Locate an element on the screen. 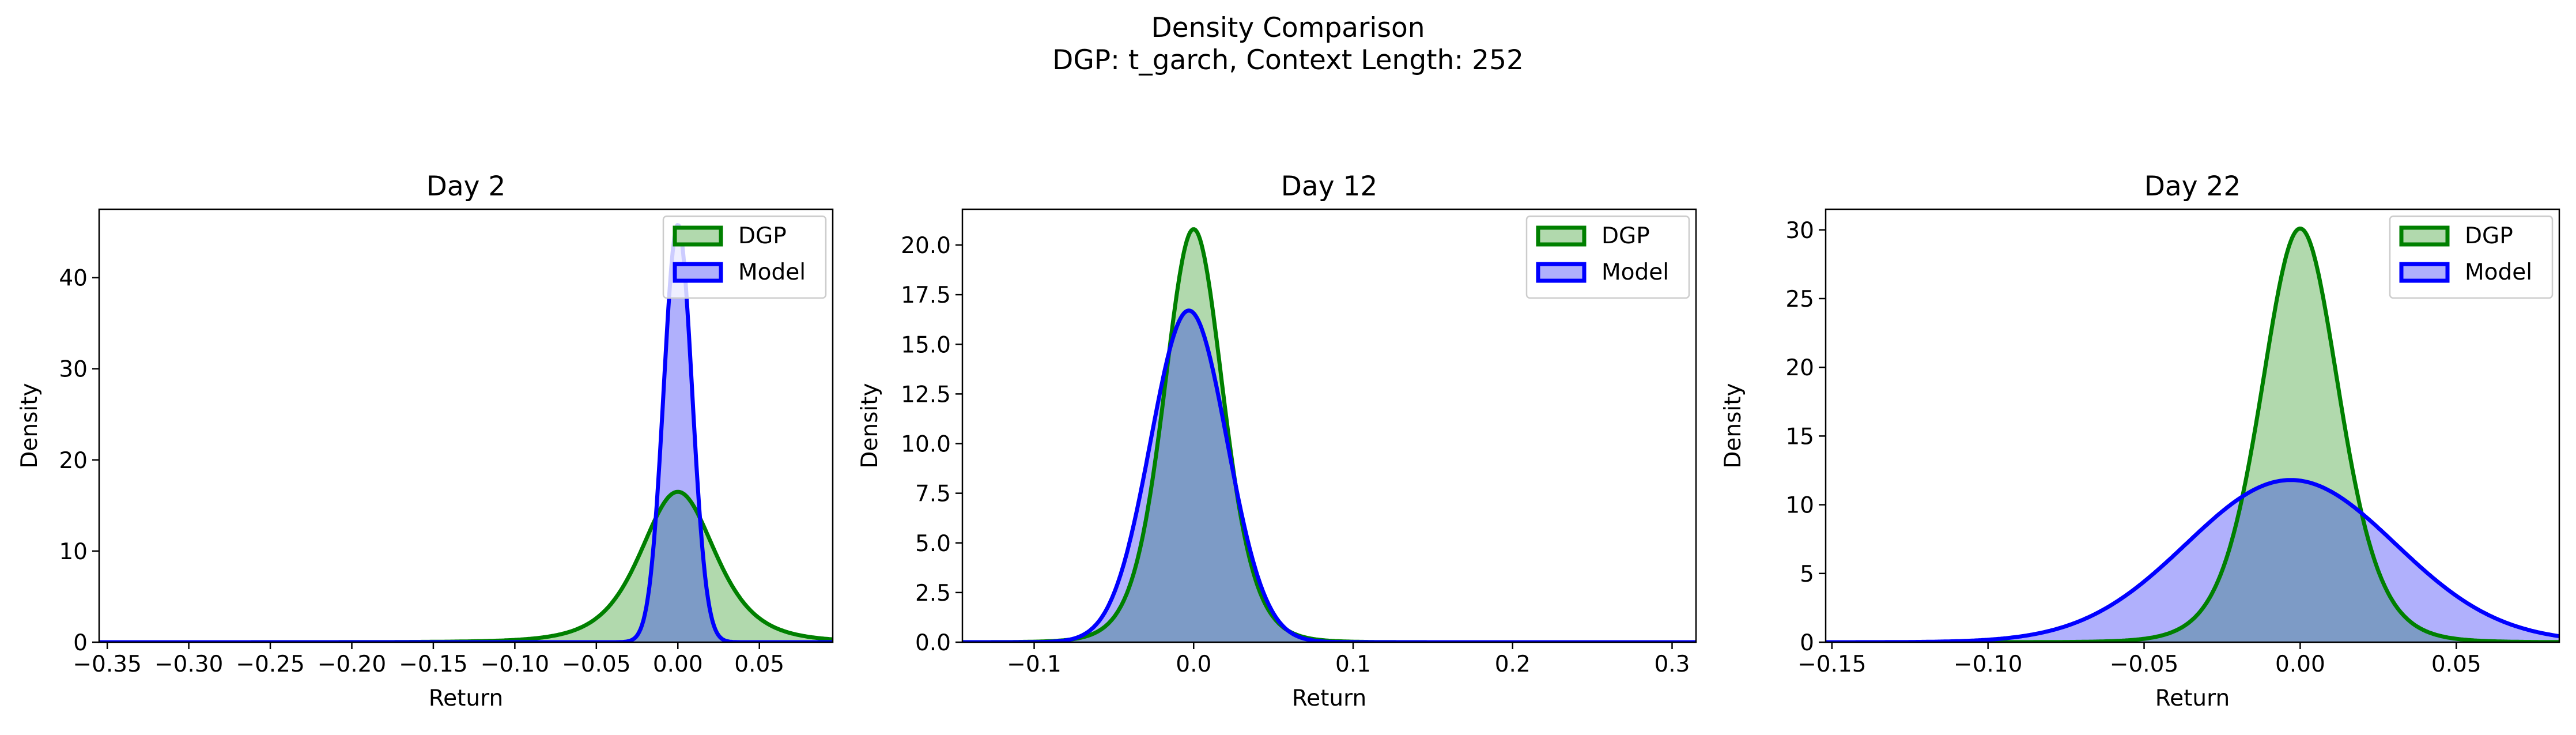  x-tick-label: 0.2 is located at coordinates (1513, 664).